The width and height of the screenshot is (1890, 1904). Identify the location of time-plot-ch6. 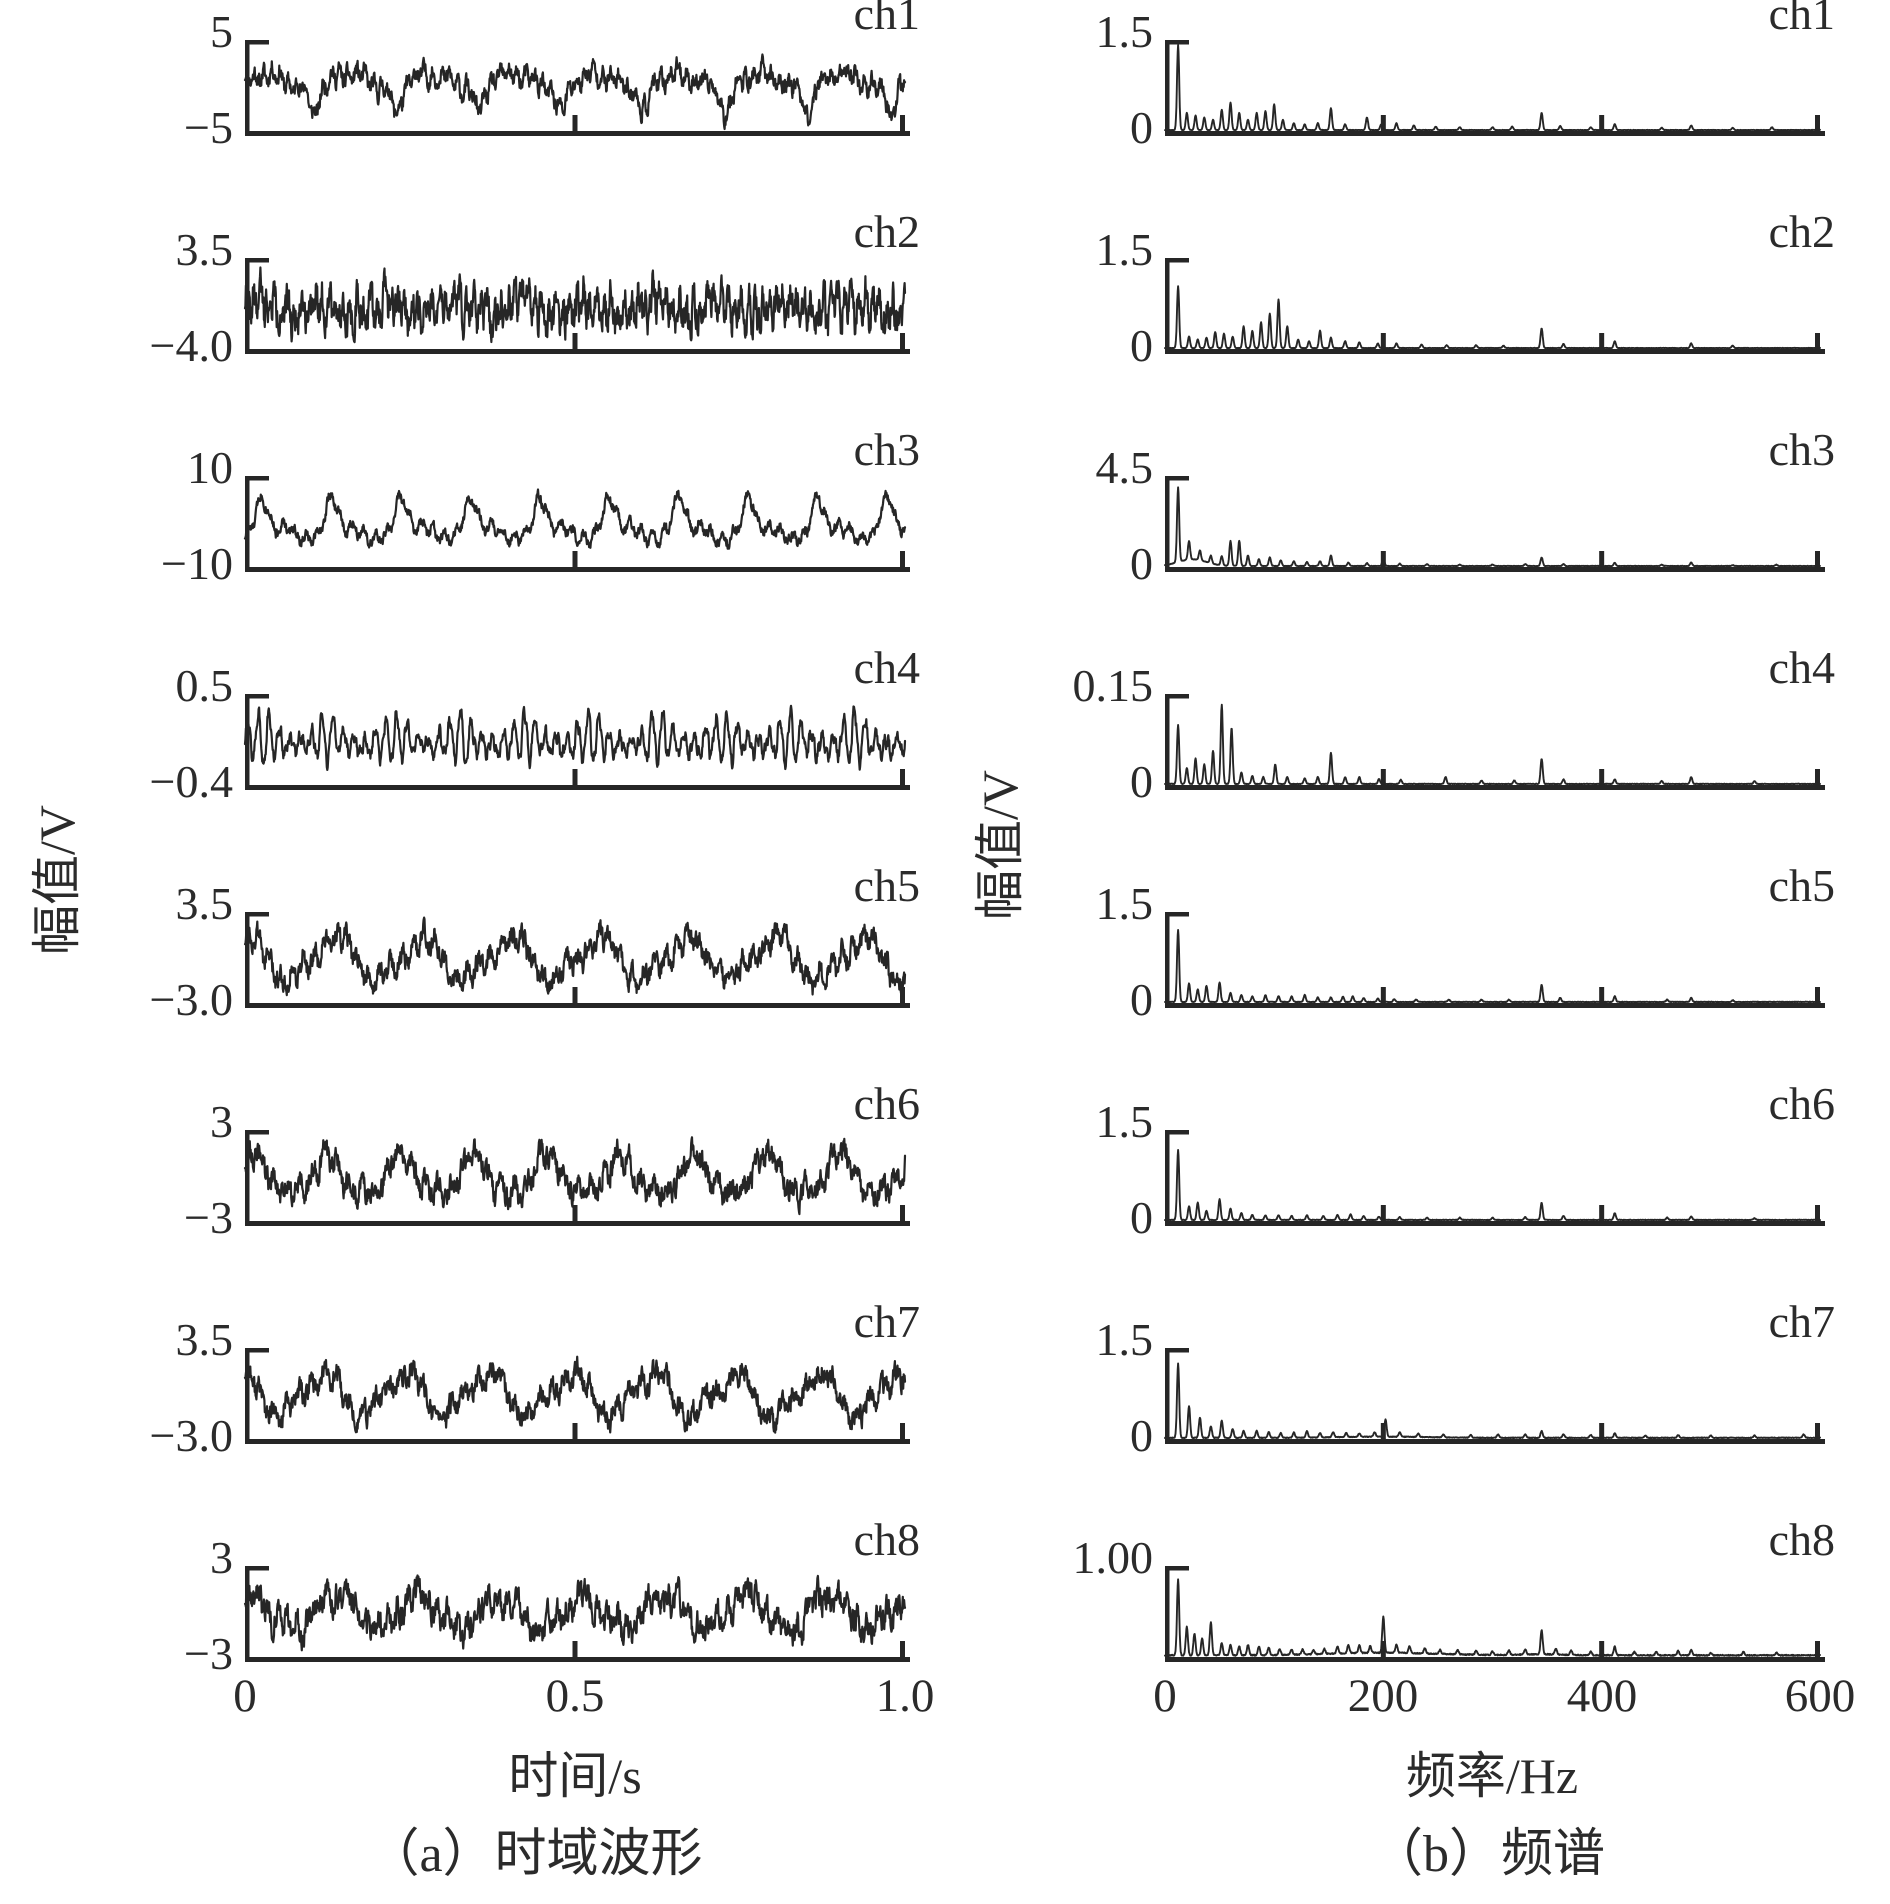
(576, 1178).